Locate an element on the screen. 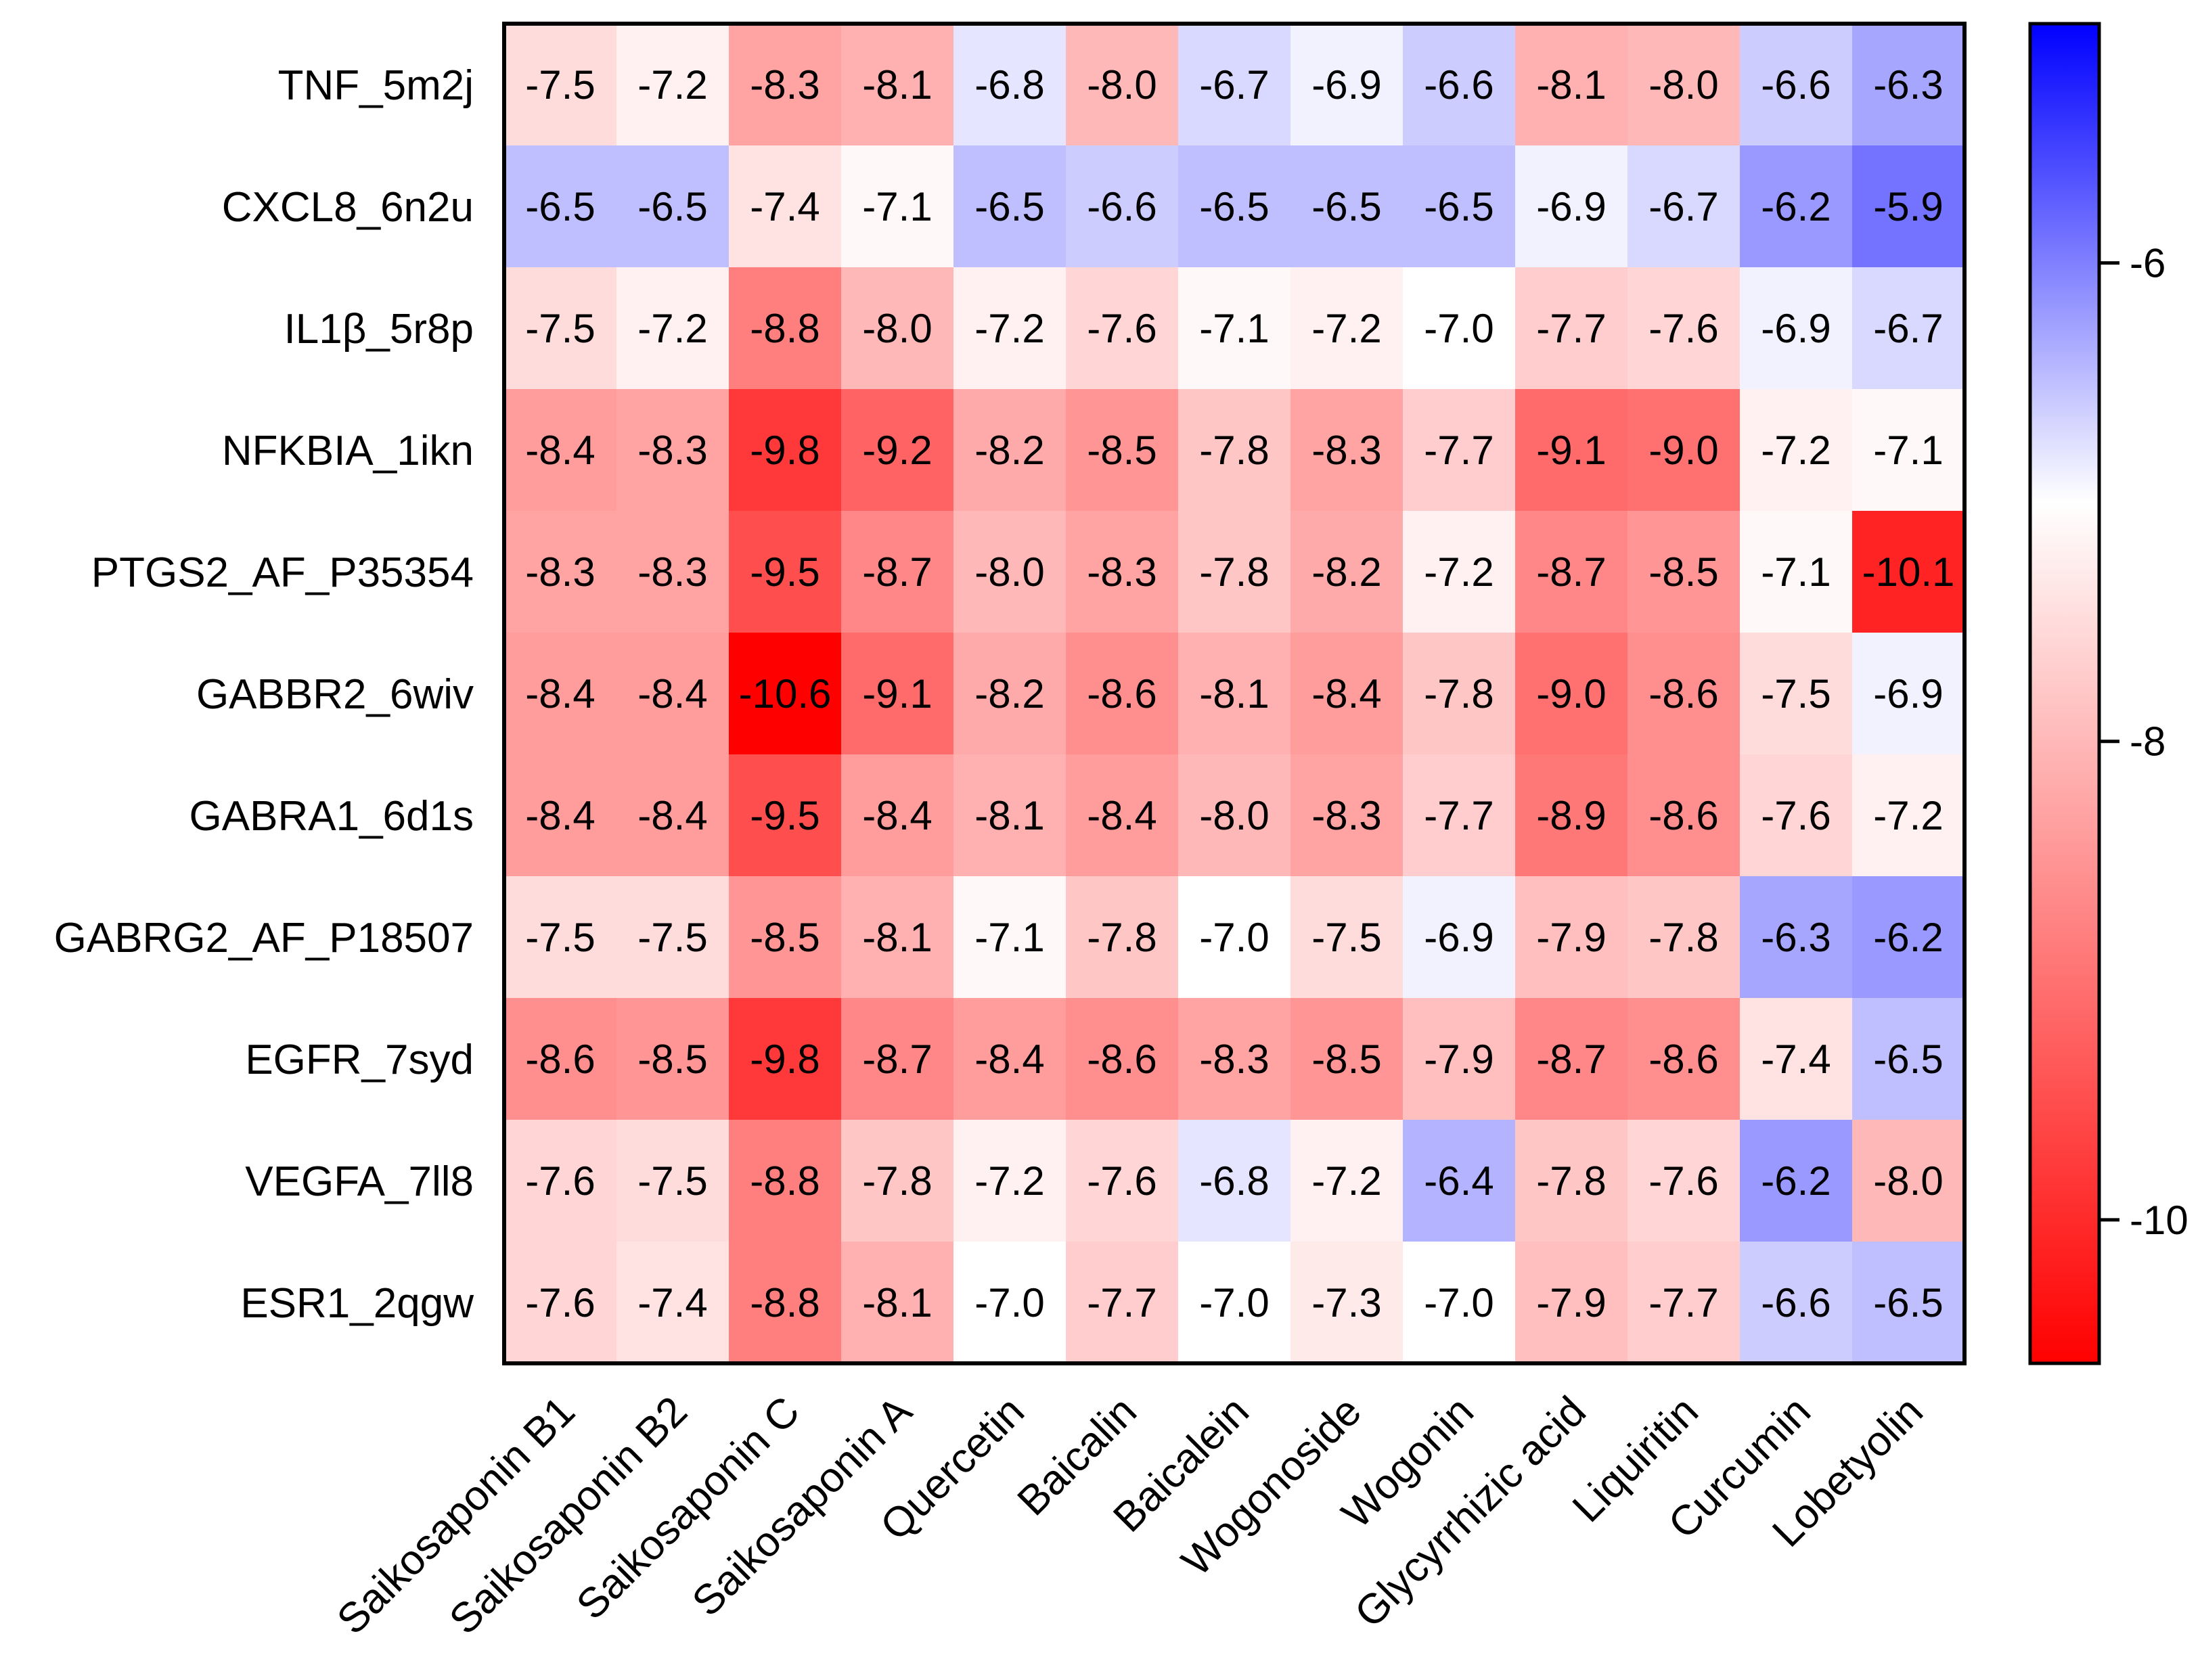 The height and width of the screenshot is (1680, 2200). cell-value-label: -9.2 is located at coordinates (897, 450).